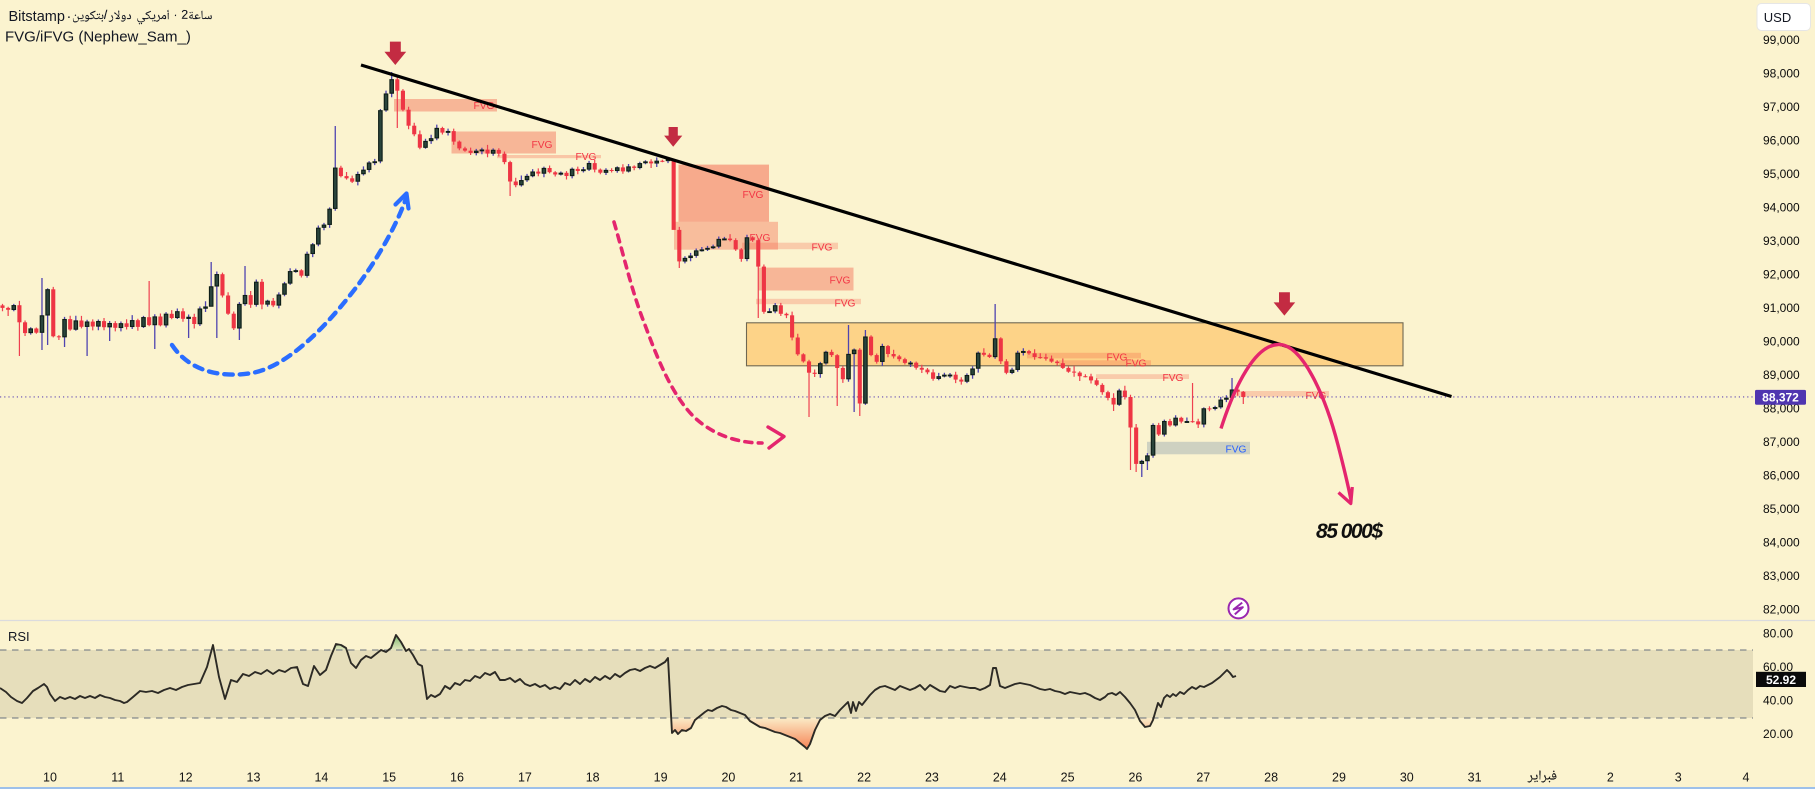 The height and width of the screenshot is (789, 1815). What do you see at coordinates (186, 778) in the screenshot?
I see `svg-text: 12` at bounding box center [186, 778].